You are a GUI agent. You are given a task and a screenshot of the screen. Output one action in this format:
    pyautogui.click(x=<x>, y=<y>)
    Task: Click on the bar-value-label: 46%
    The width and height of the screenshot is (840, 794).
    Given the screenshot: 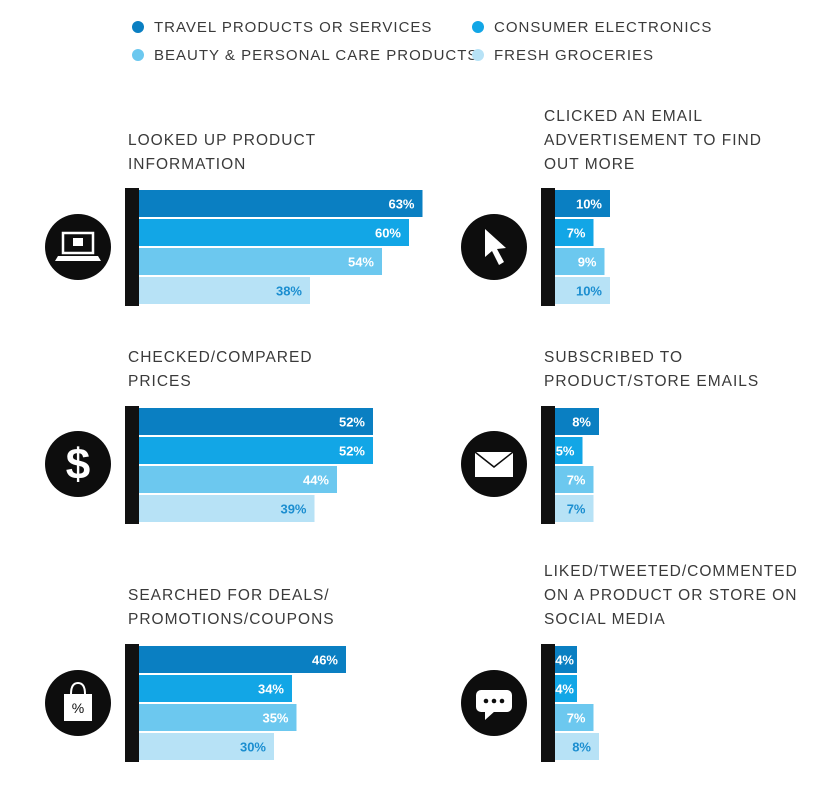 What is the action you would take?
    pyautogui.click(x=325, y=660)
    